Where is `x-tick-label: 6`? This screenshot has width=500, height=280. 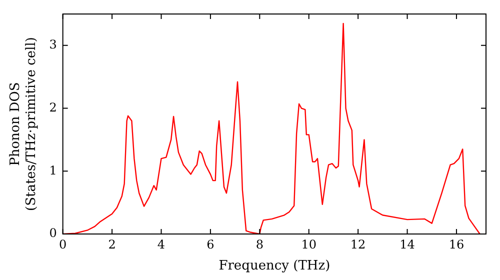
x-tick-label: 6 is located at coordinates (210, 244).